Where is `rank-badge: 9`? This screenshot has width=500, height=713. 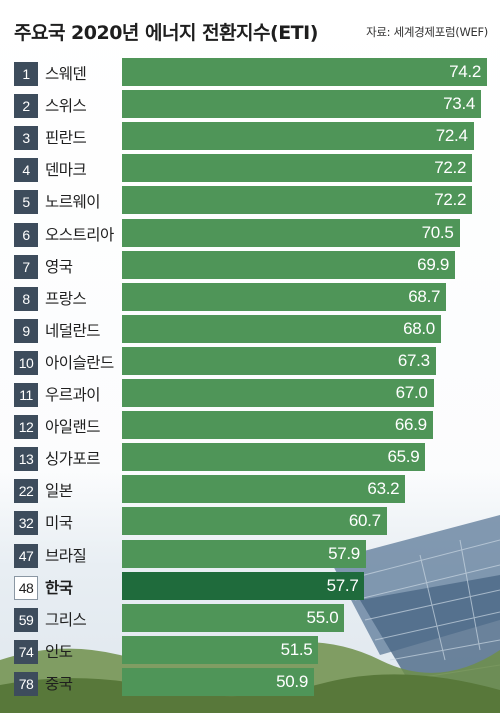
rank-badge: 9 is located at coordinates (26, 330).